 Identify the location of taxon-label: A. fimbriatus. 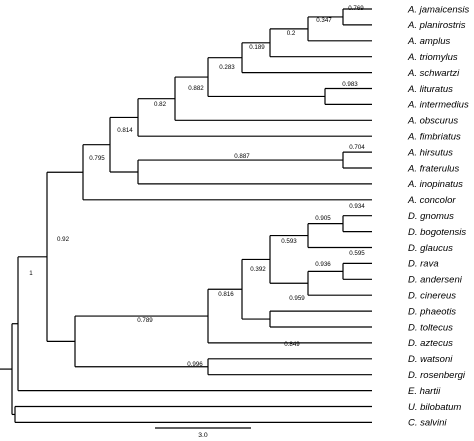
(434, 137).